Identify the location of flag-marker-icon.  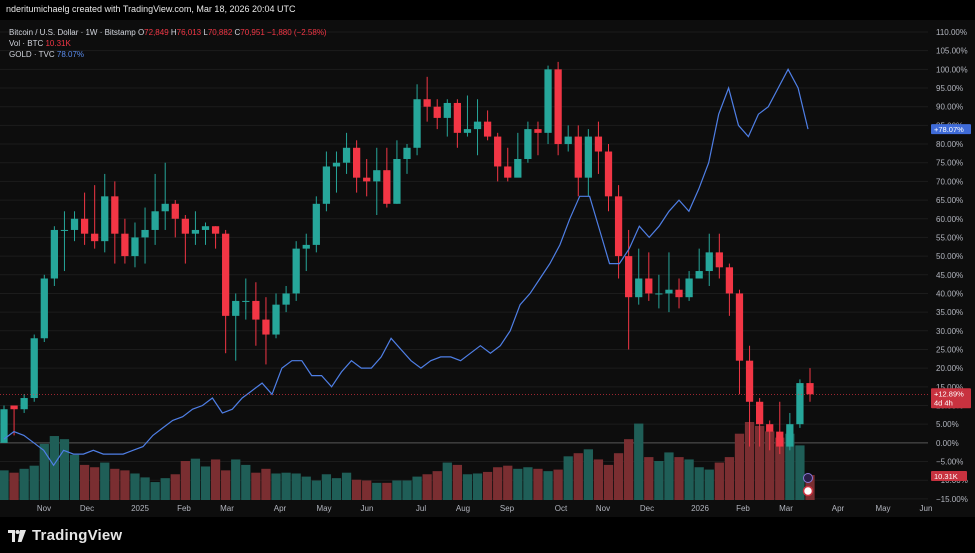
(808, 491).